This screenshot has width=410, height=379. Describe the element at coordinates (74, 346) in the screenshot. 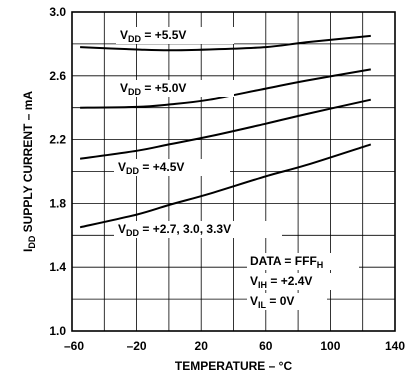

I see `x-tick-label: –60` at that location.